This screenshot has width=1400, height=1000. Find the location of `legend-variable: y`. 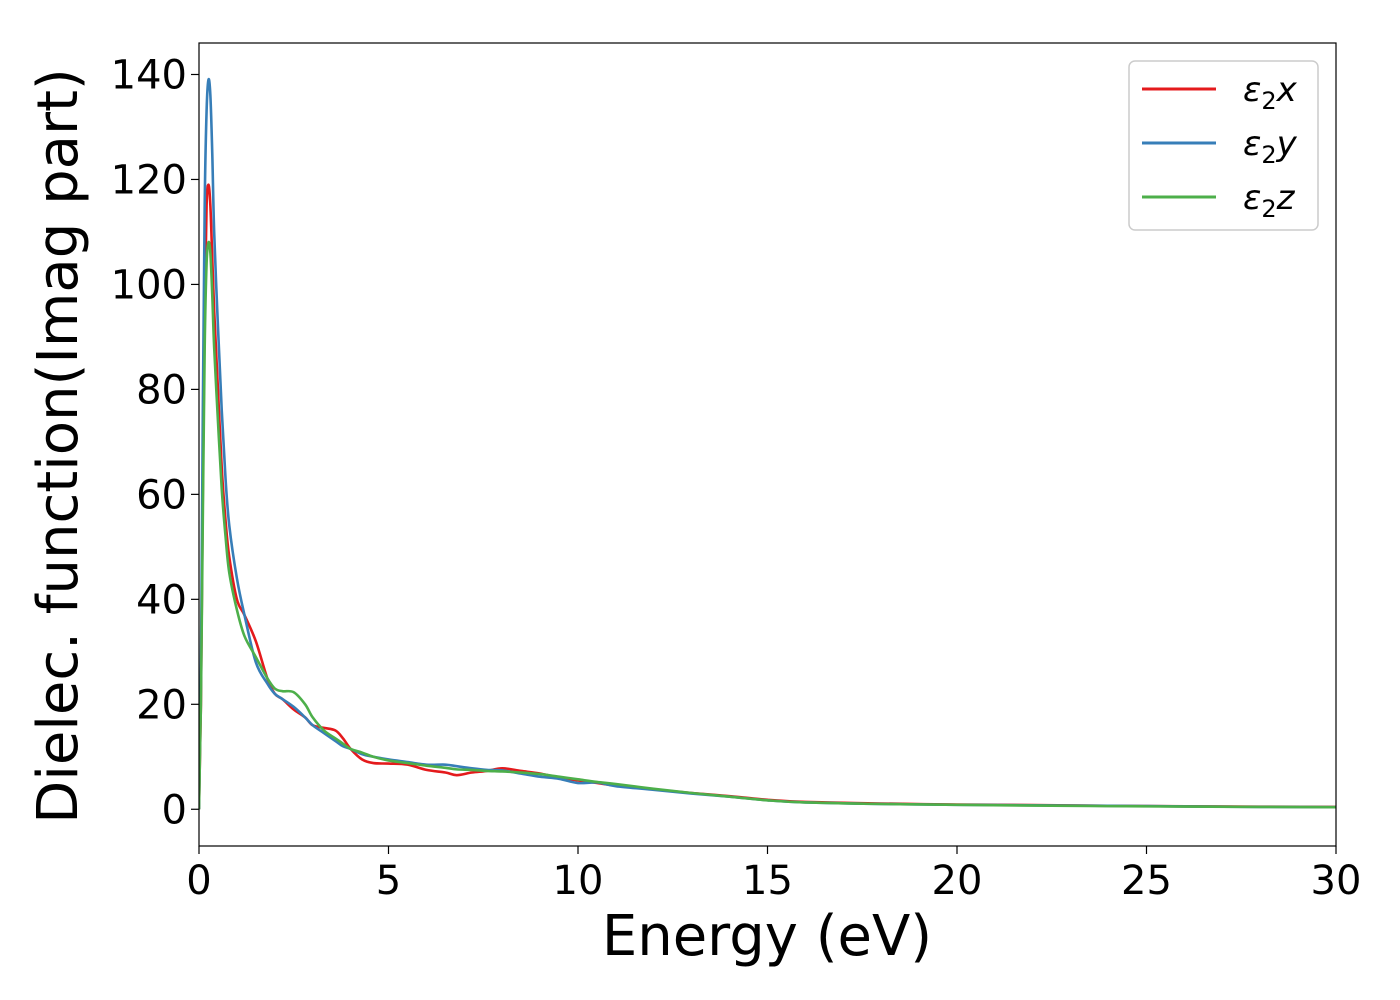

legend-variable: y is located at coordinates (1287, 144).